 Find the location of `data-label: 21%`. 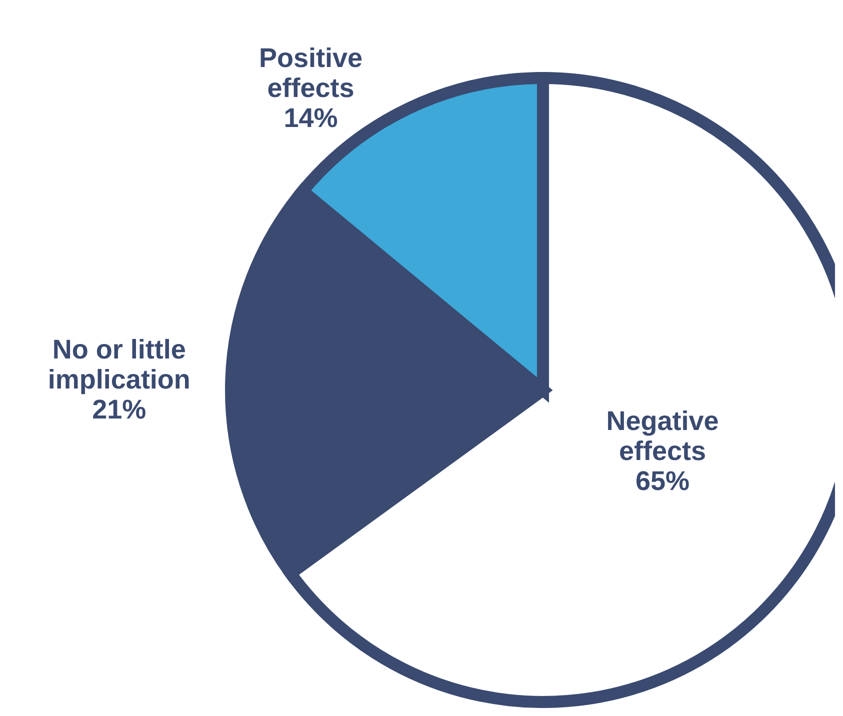

data-label: 21% is located at coordinates (119, 409).